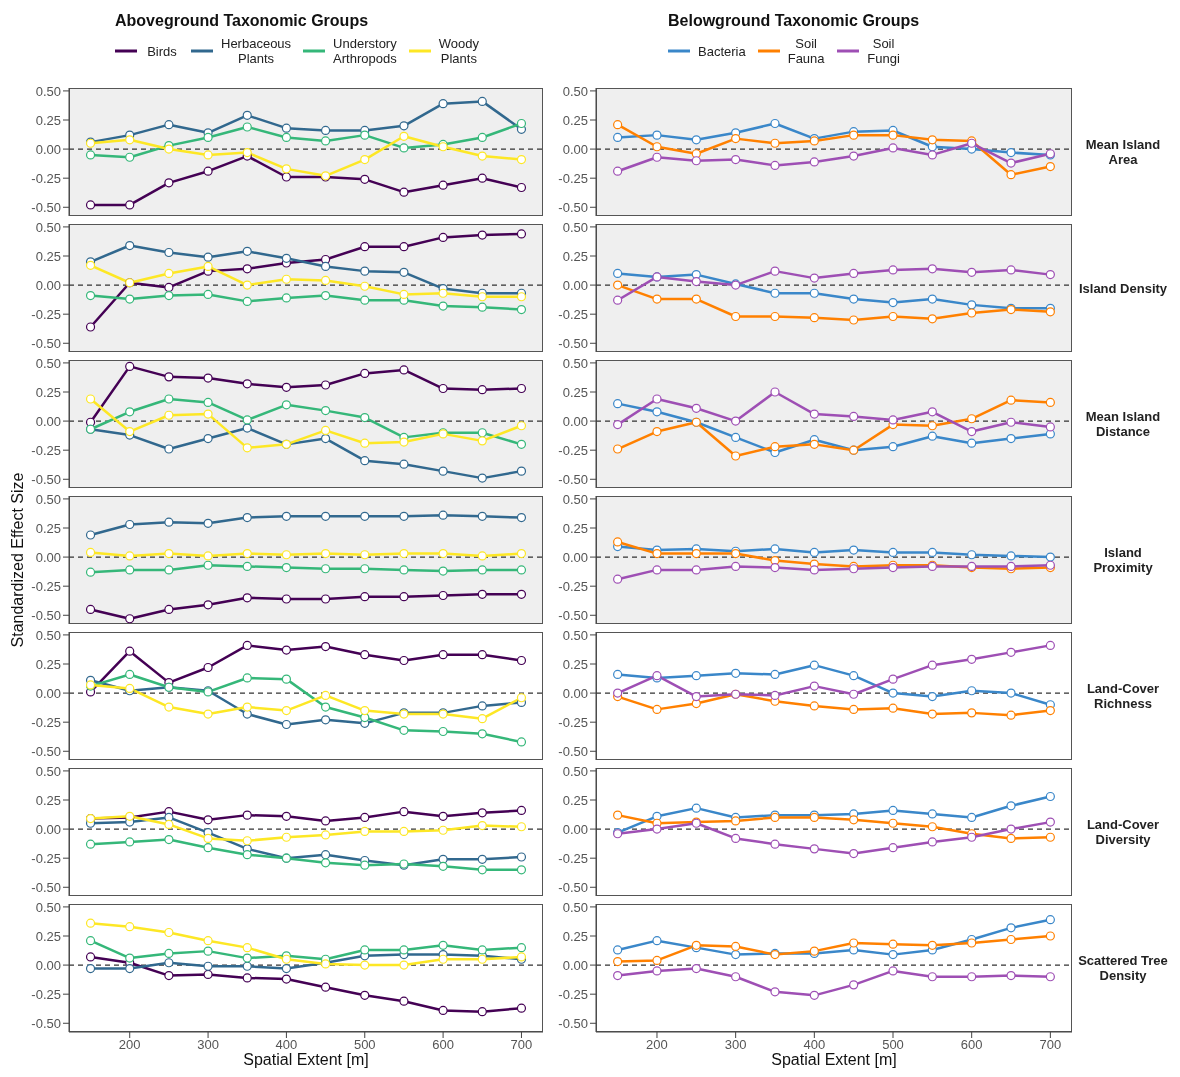 This screenshot has height=1077, width=1180. I want to click on legend-label: Soil Fungi, so click(883, 51).